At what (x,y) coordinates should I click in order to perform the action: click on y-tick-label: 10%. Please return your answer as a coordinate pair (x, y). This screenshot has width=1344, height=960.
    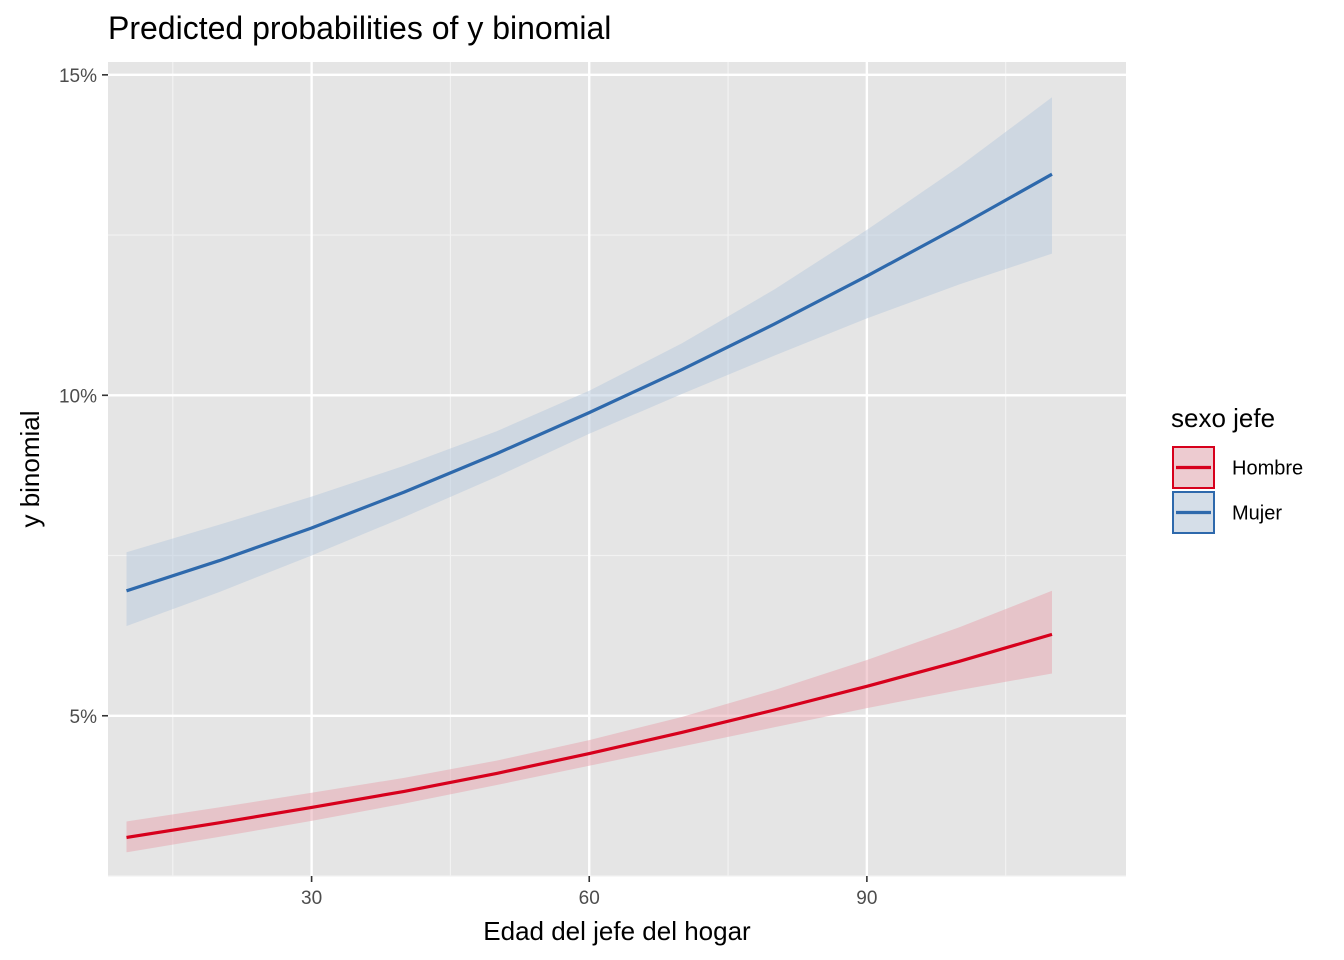
    Looking at the image, I should click on (78, 396).